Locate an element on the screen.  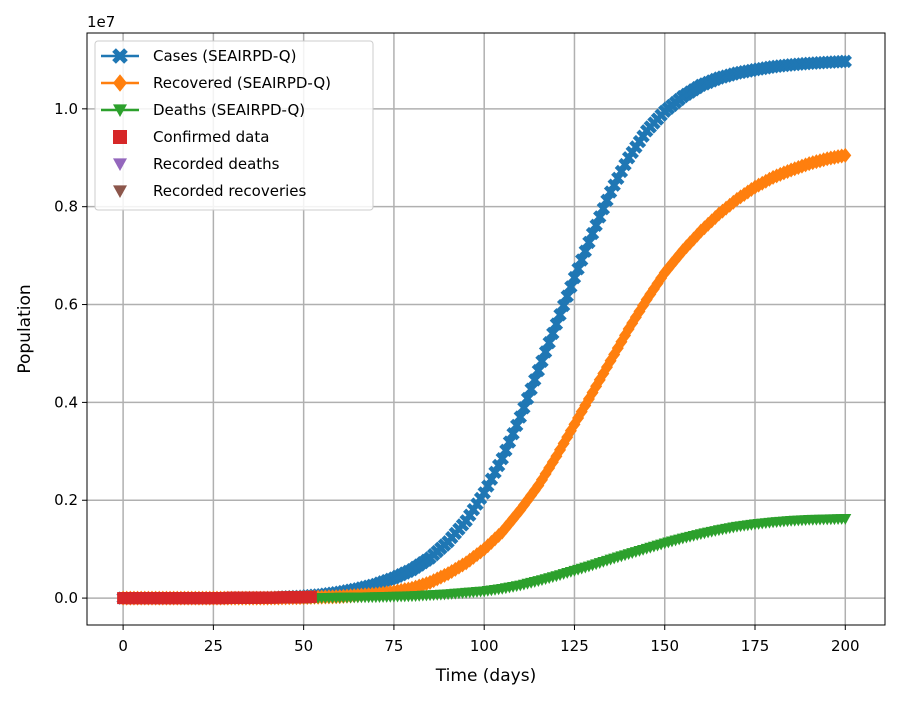
legend-item-recovered-seairpd-q: Recovered (SEAIRPD-Q) is located at coordinates (216, 83).